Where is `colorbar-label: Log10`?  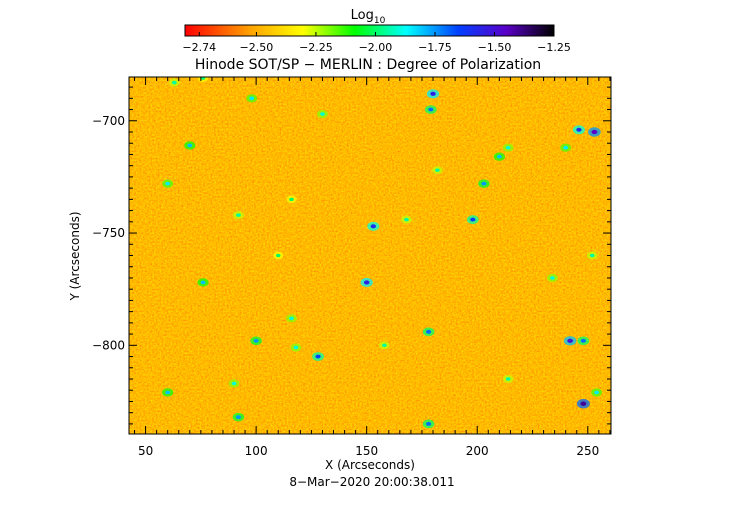 colorbar-label: Log10 is located at coordinates (368, 17).